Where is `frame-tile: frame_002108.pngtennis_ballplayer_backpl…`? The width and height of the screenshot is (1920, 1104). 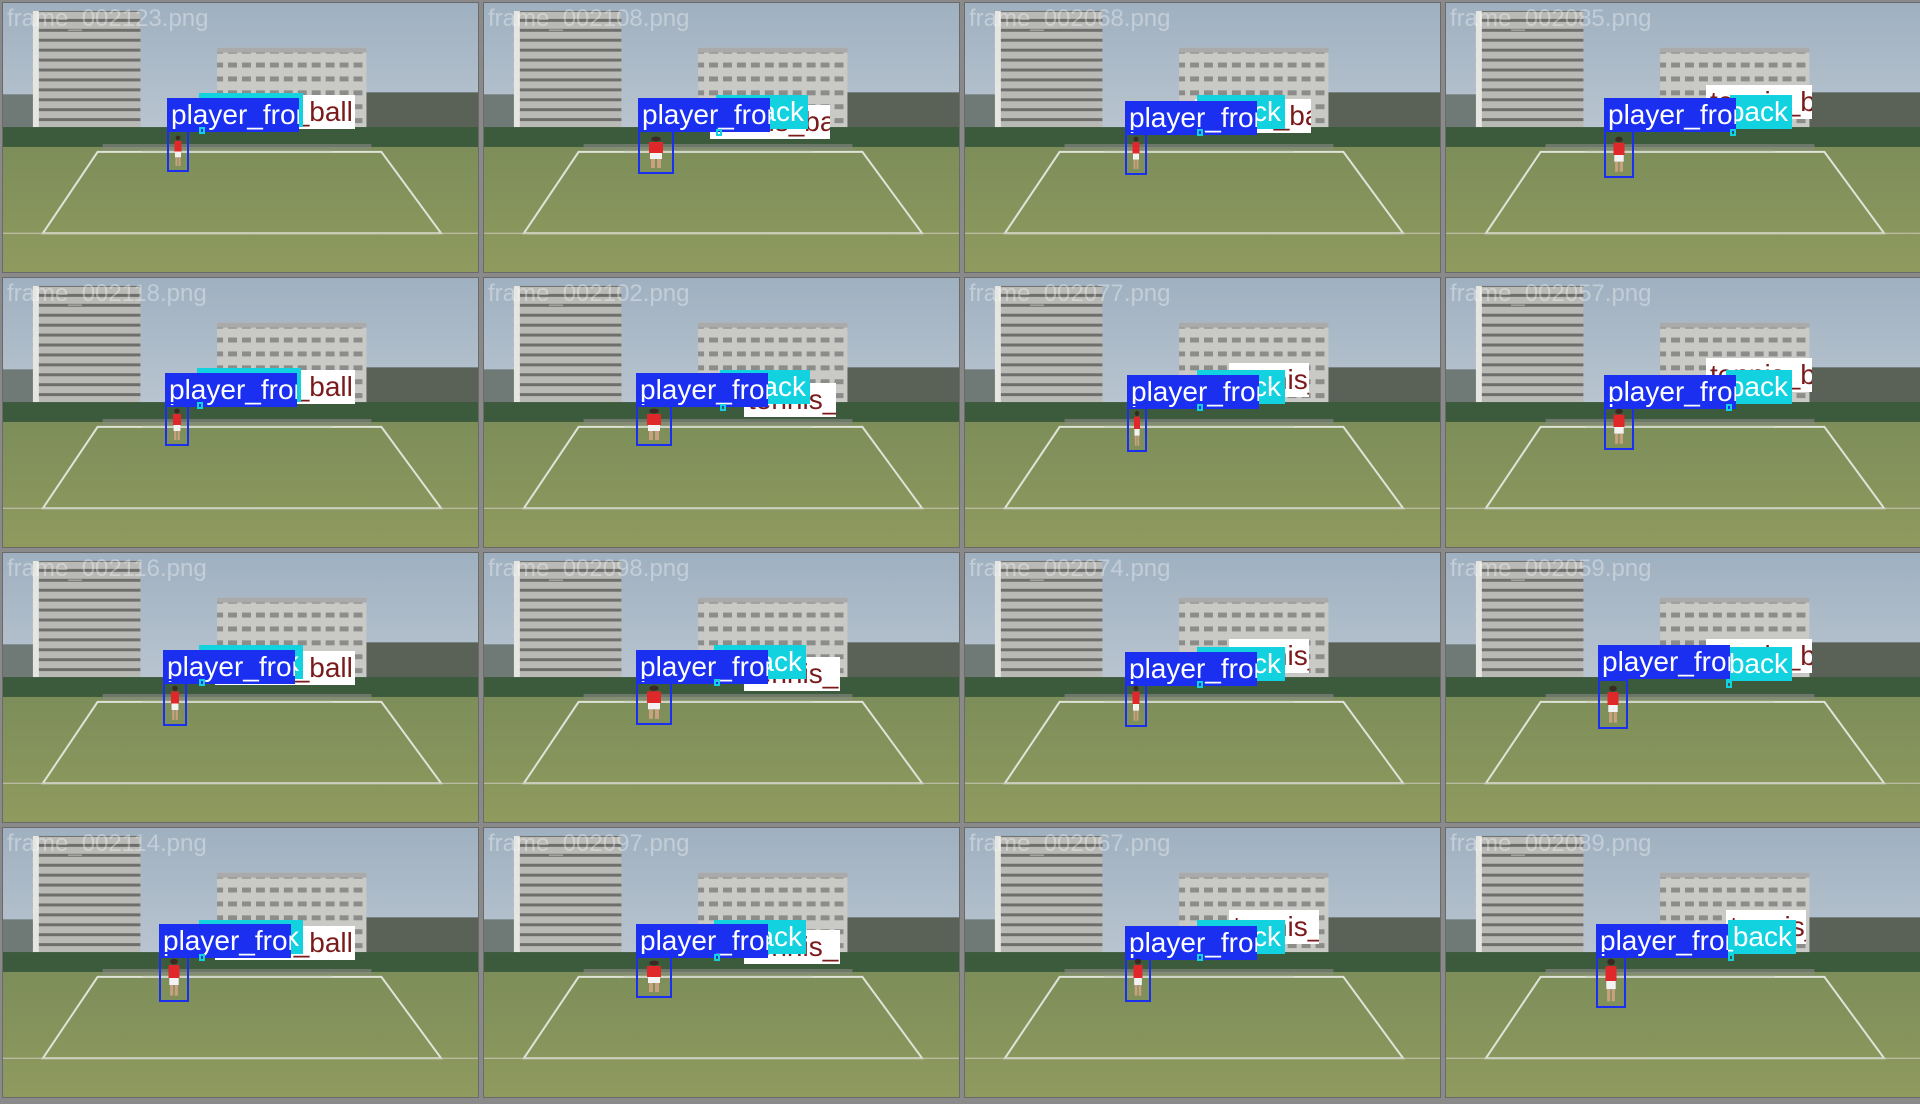 frame-tile: frame_002108.pngtennis_ballplayer_backpl… is located at coordinates (721, 137).